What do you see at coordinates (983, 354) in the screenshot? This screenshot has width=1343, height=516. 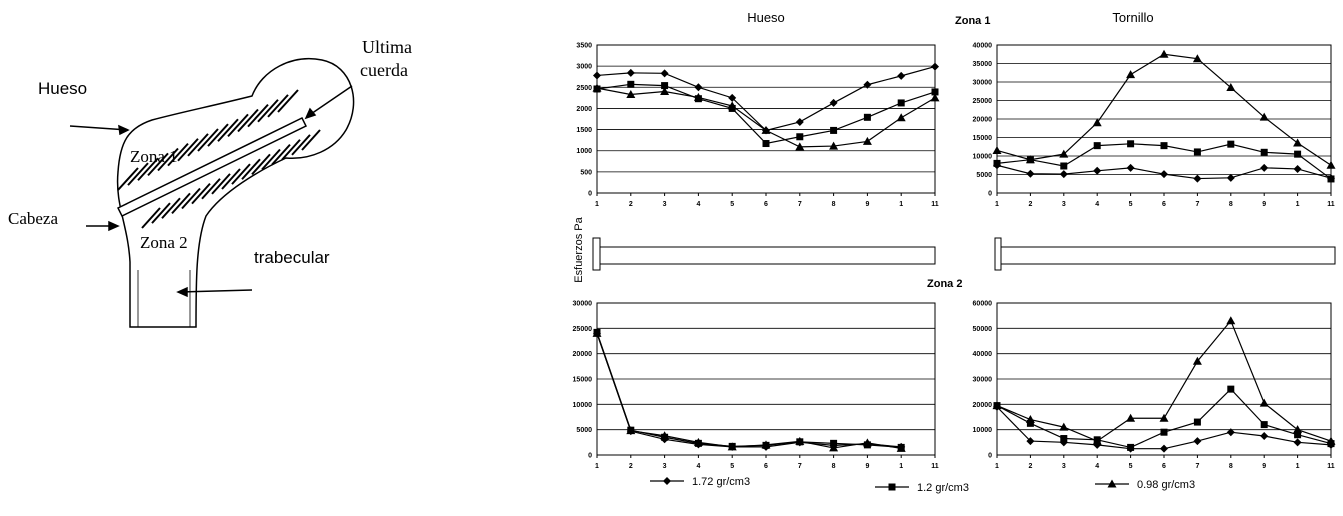 I see `y-tick-label: 40000` at bounding box center [983, 354].